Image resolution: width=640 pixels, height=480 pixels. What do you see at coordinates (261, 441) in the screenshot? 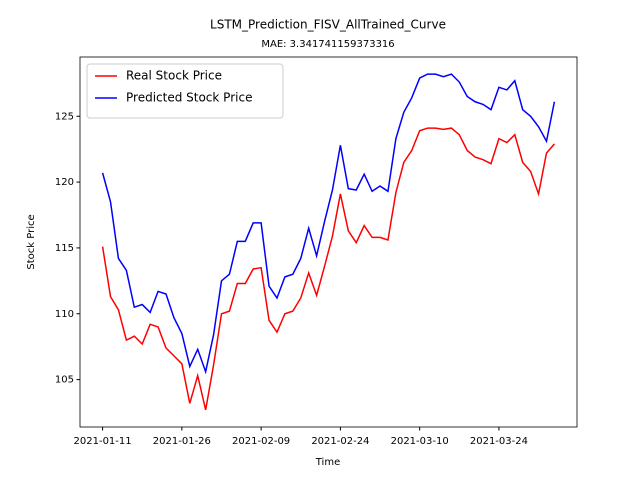
I see `x-tick-label: 2021-02-09` at bounding box center [261, 441].